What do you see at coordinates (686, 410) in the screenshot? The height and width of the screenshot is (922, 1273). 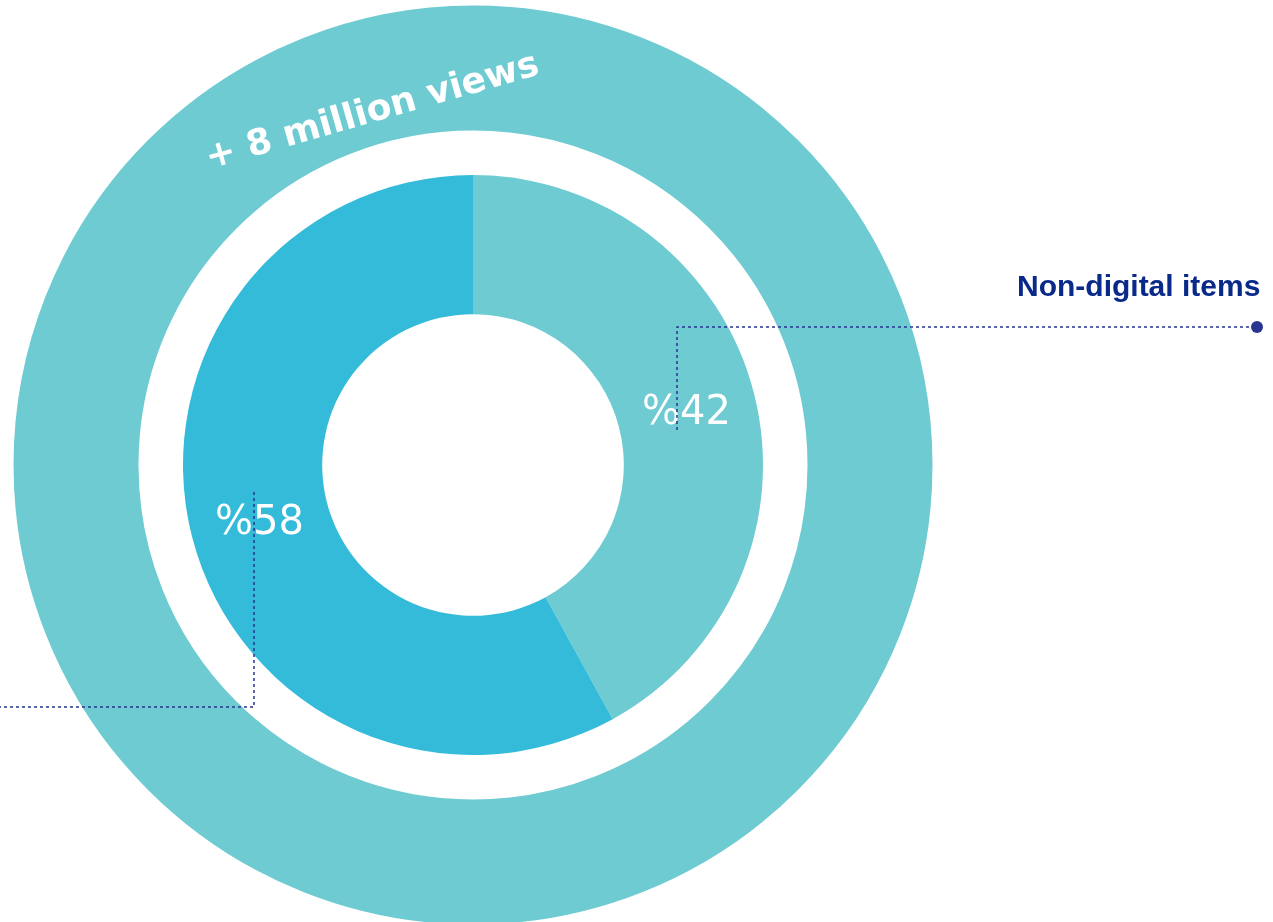 I see `data-label: %42` at bounding box center [686, 410].